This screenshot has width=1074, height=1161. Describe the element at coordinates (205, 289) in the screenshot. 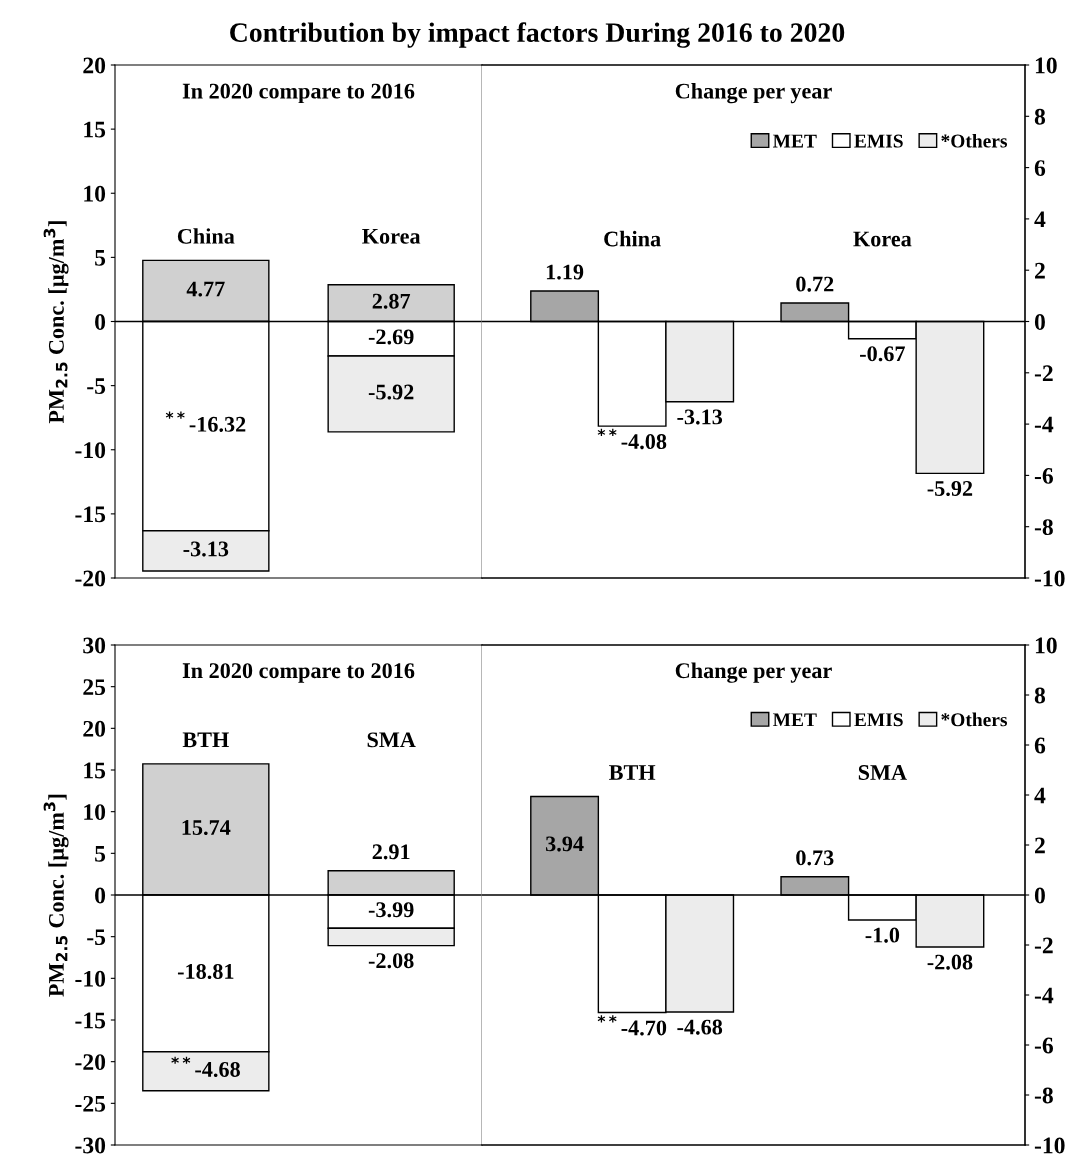

I see `data-label: 4.77` at that location.